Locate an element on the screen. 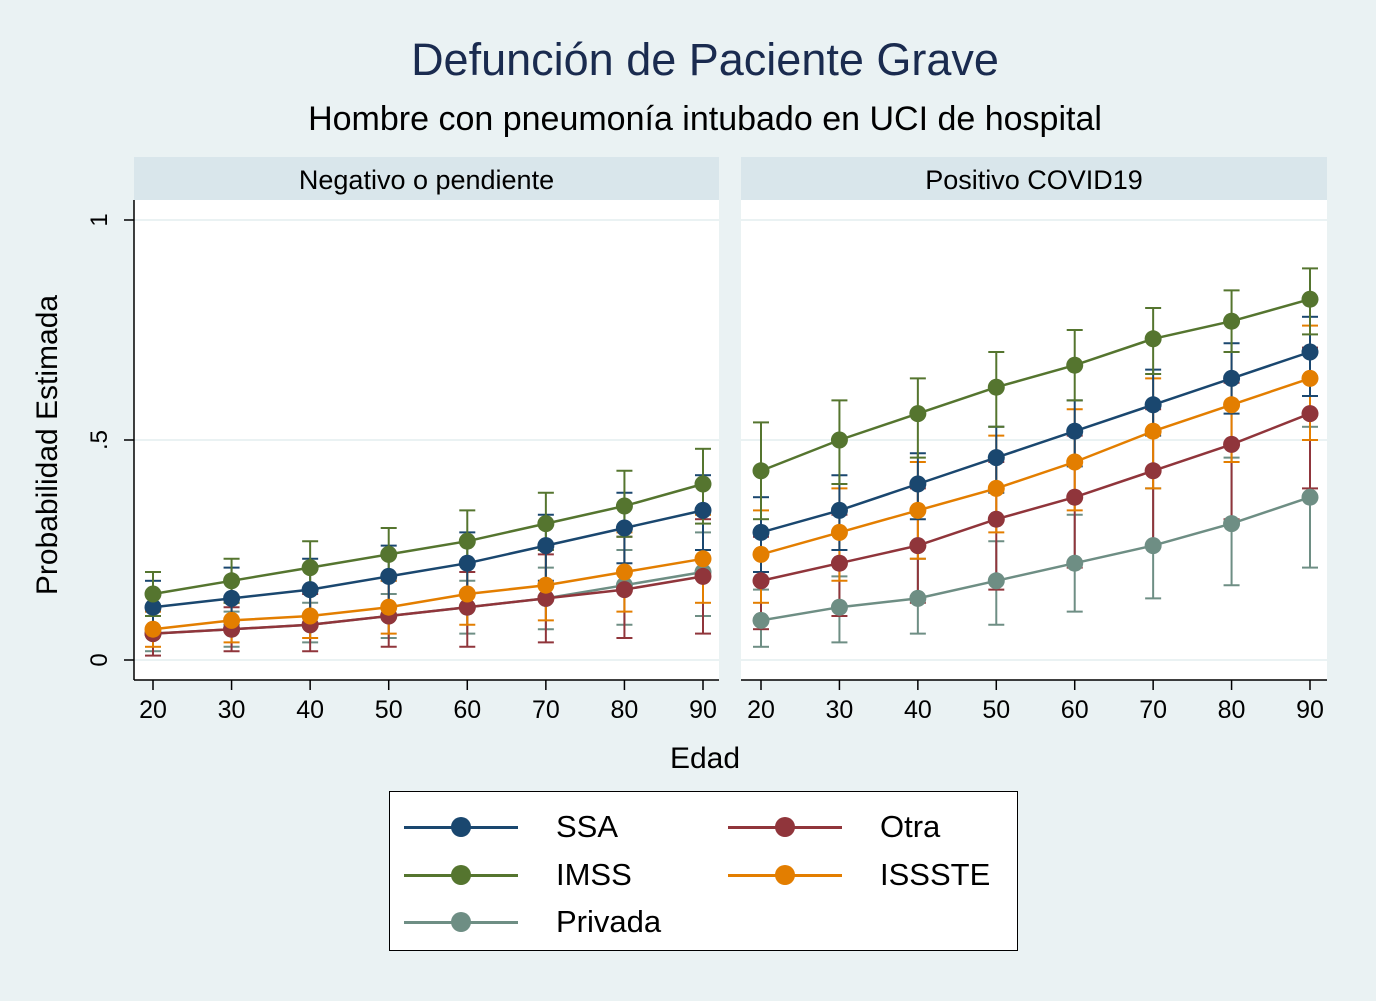 This screenshot has width=1376, height=1001. panel-1-header is located at coordinates (426, 178).